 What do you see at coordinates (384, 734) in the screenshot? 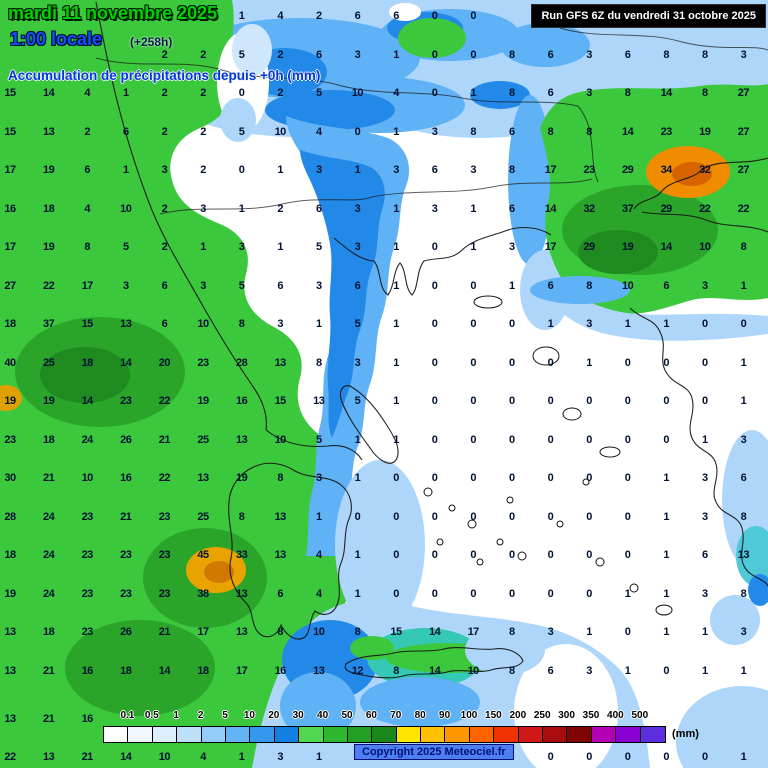
I see `legend-color-bar` at bounding box center [384, 734].